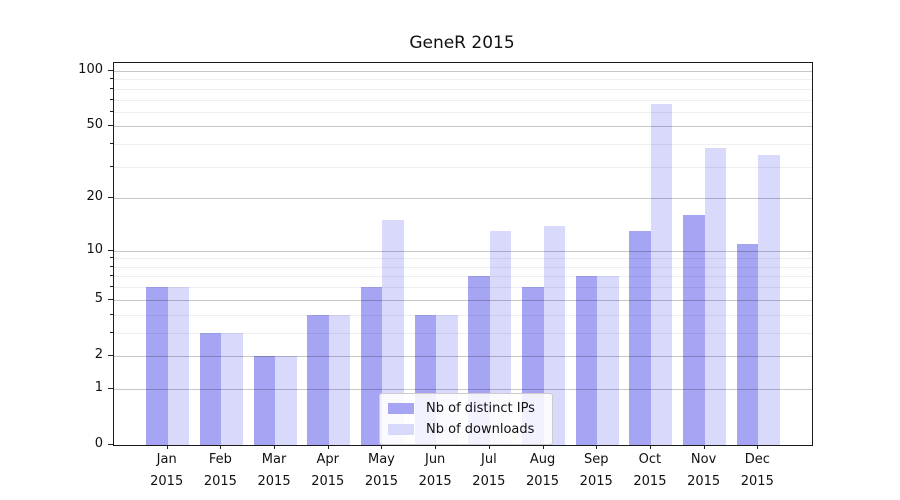 The height and width of the screenshot is (500, 900). I want to click on y-tick-label: 2, so click(98, 354).